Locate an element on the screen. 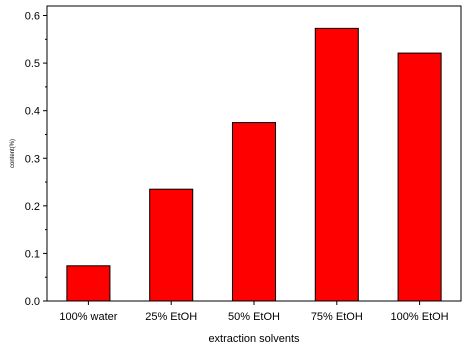 This screenshot has width=466, height=349. y-tick-label: 0.4 is located at coordinates (32, 112).